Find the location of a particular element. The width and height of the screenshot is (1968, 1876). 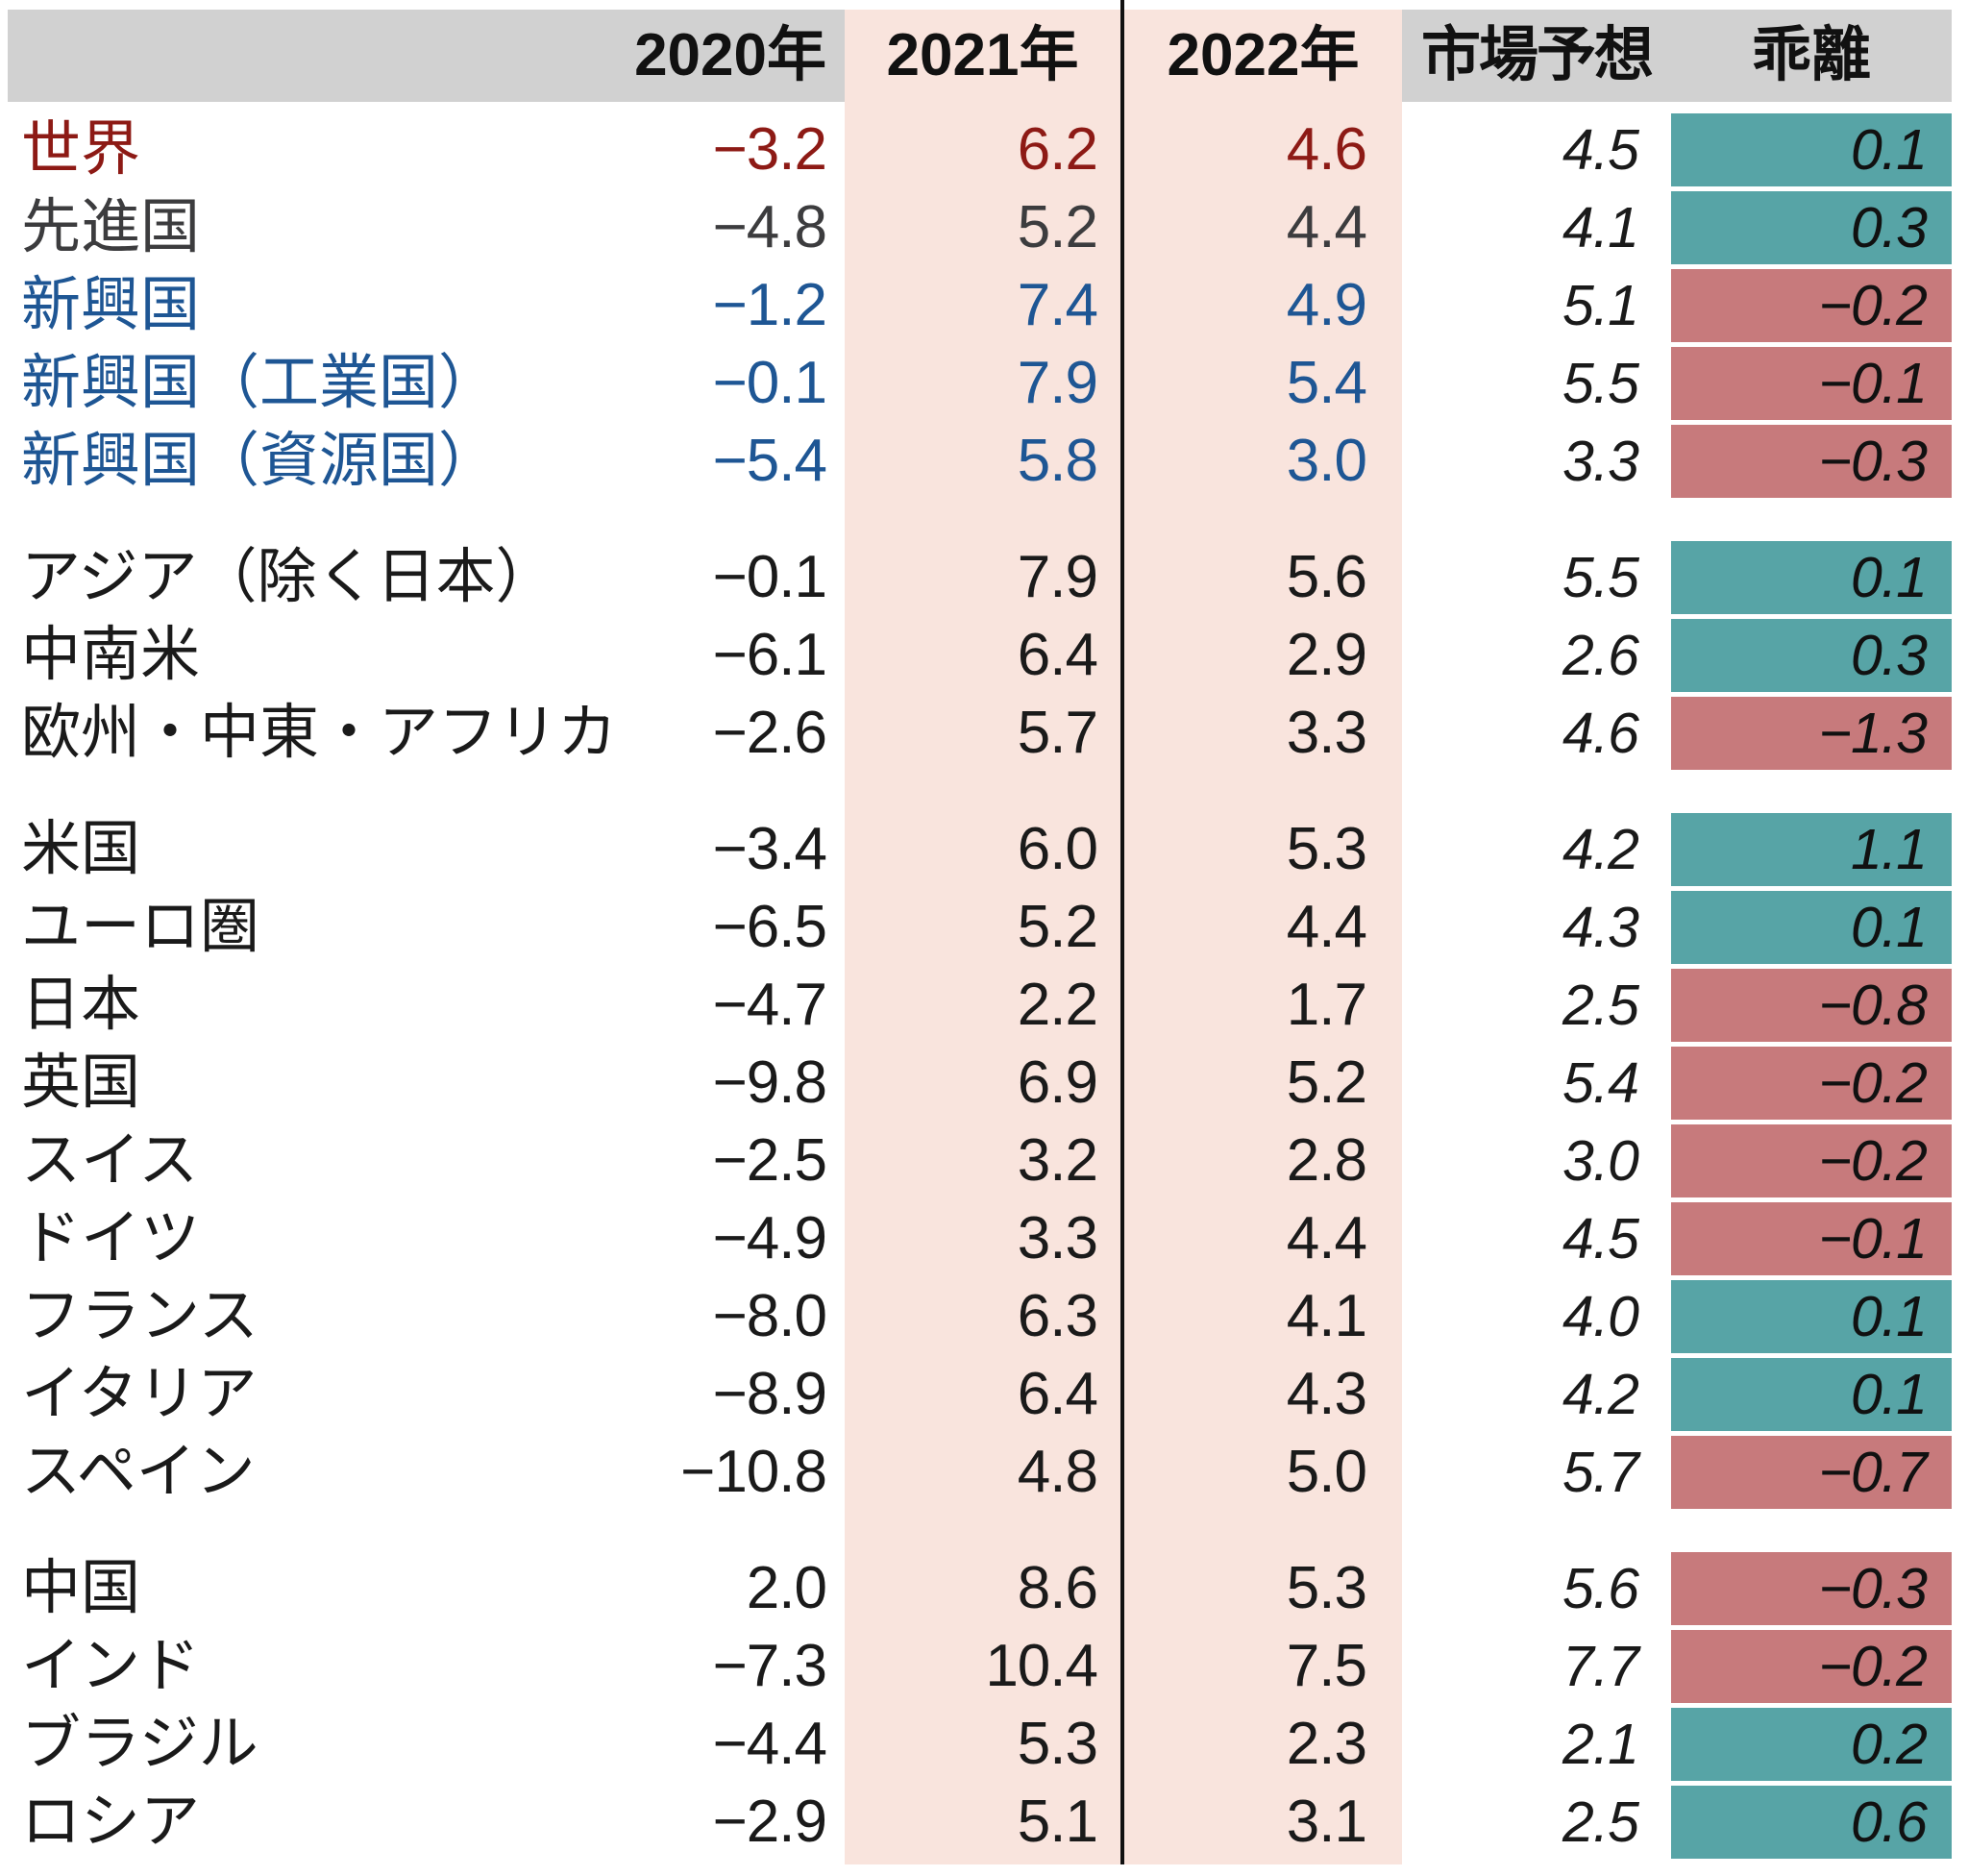

value-2020: −4.9 is located at coordinates (770, 1238).